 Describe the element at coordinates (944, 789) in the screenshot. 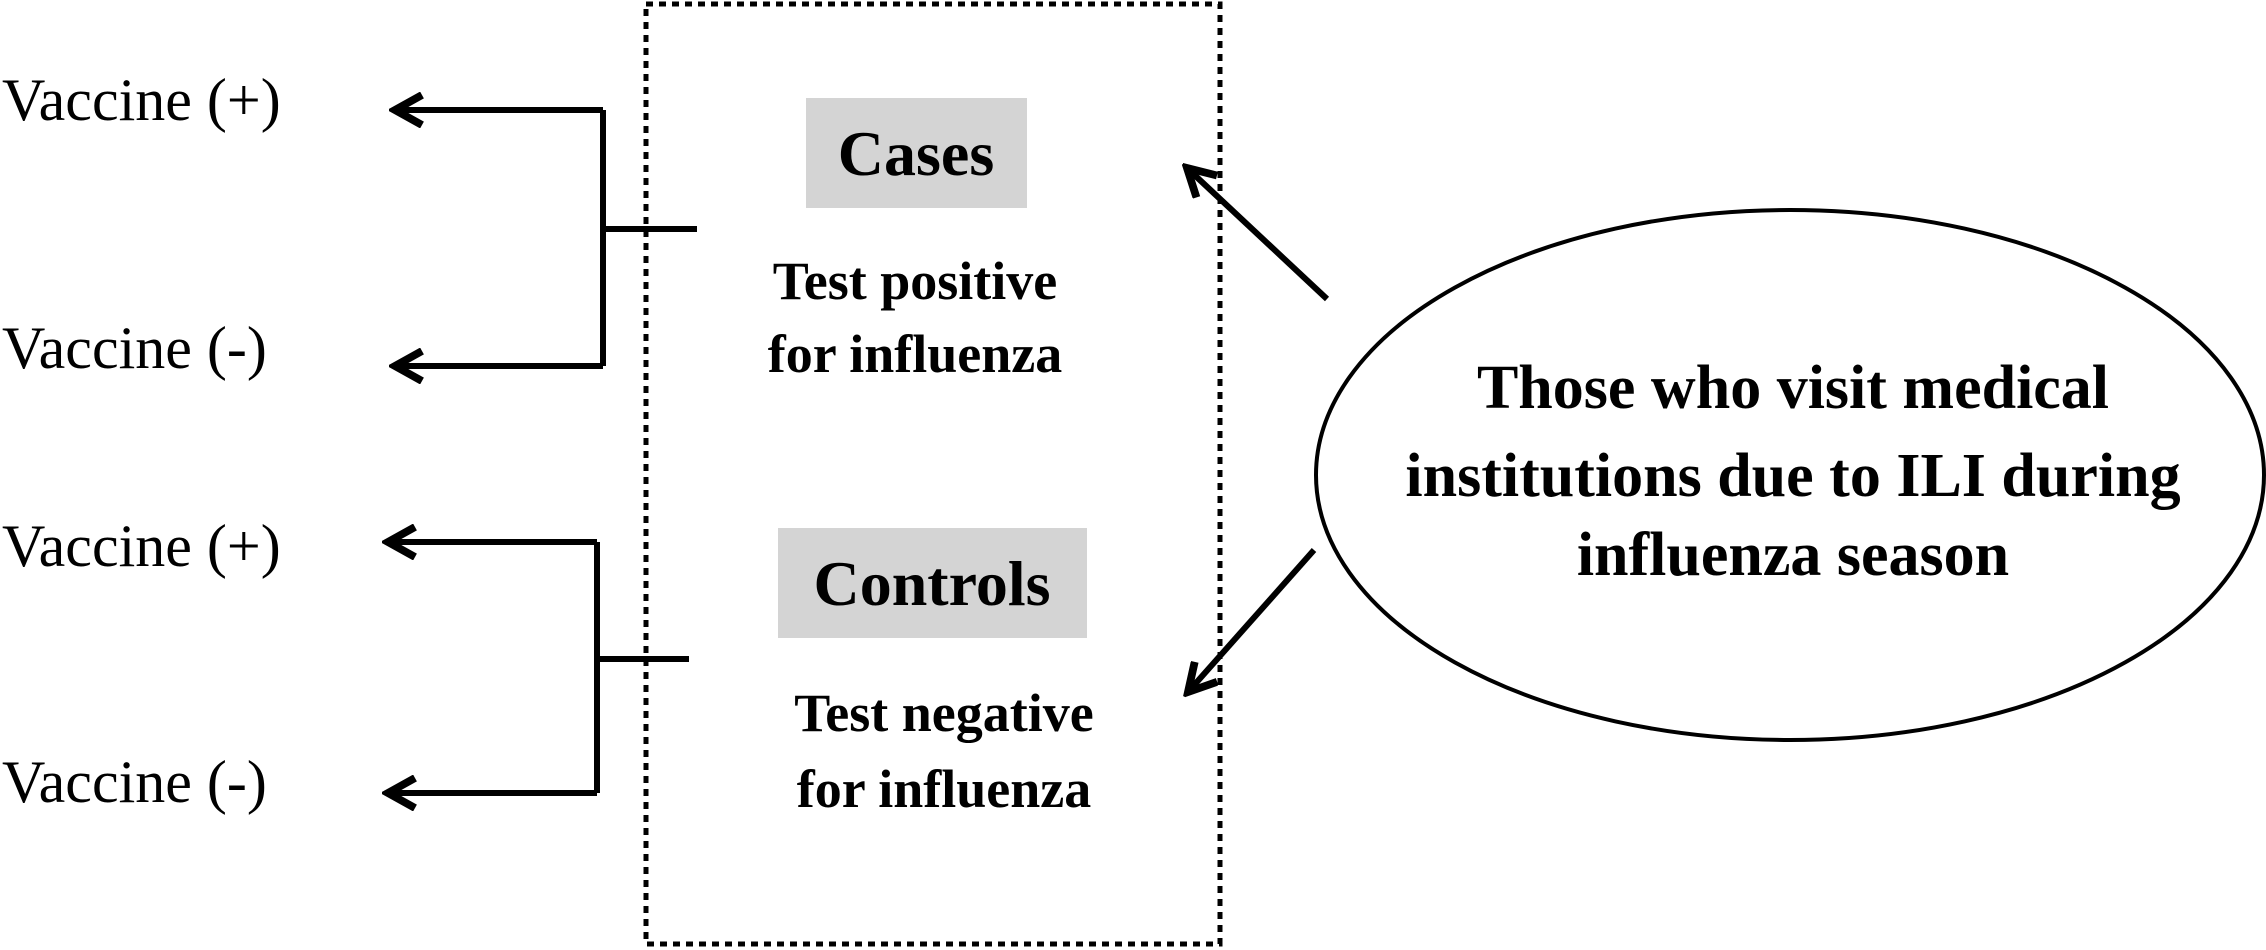

I see `controls-description-line2: for influenza` at that location.